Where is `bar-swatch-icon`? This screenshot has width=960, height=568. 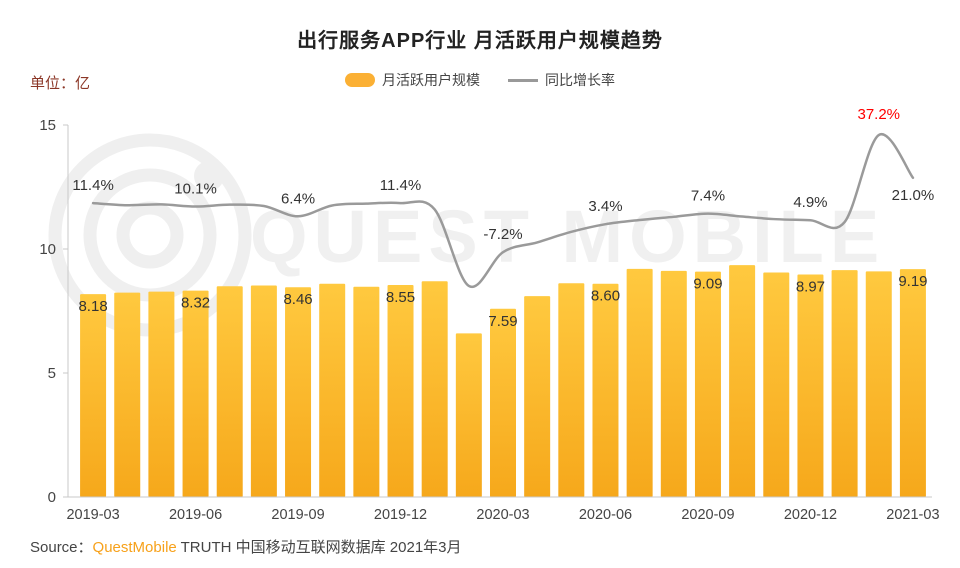
bar-swatch-icon is located at coordinates (360, 80).